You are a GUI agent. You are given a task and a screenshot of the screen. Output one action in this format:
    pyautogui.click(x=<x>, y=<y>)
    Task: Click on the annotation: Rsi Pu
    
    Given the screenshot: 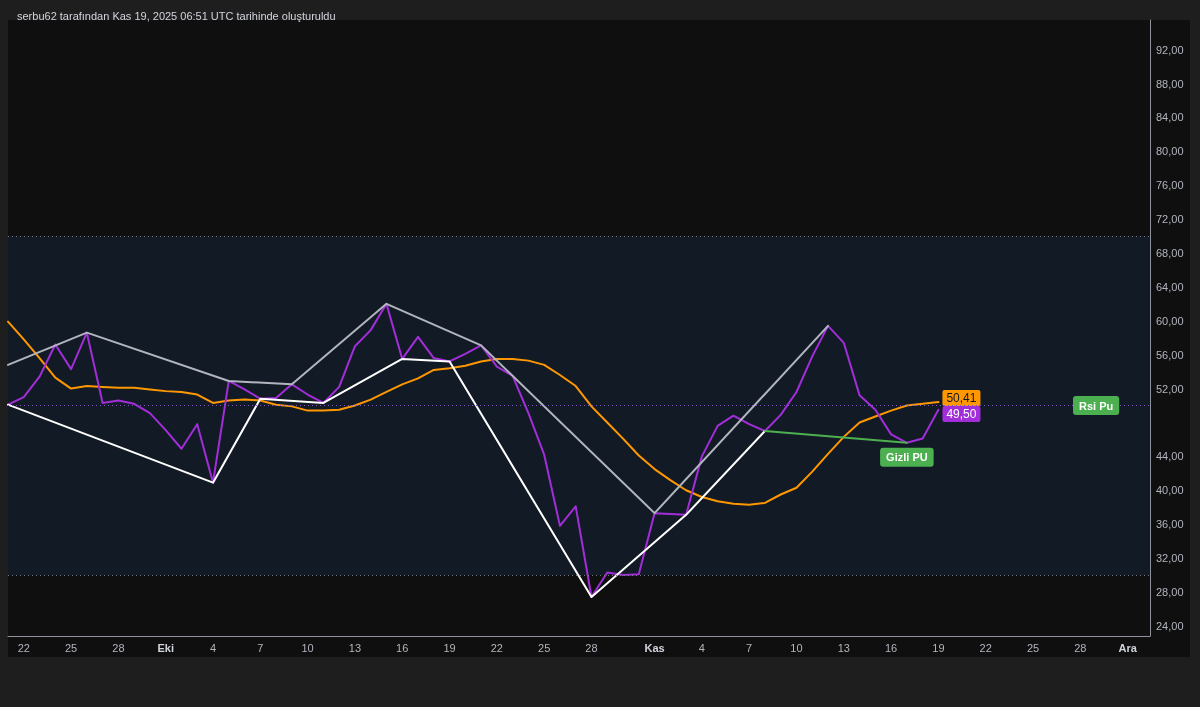 What is the action you would take?
    pyautogui.click(x=1096, y=405)
    